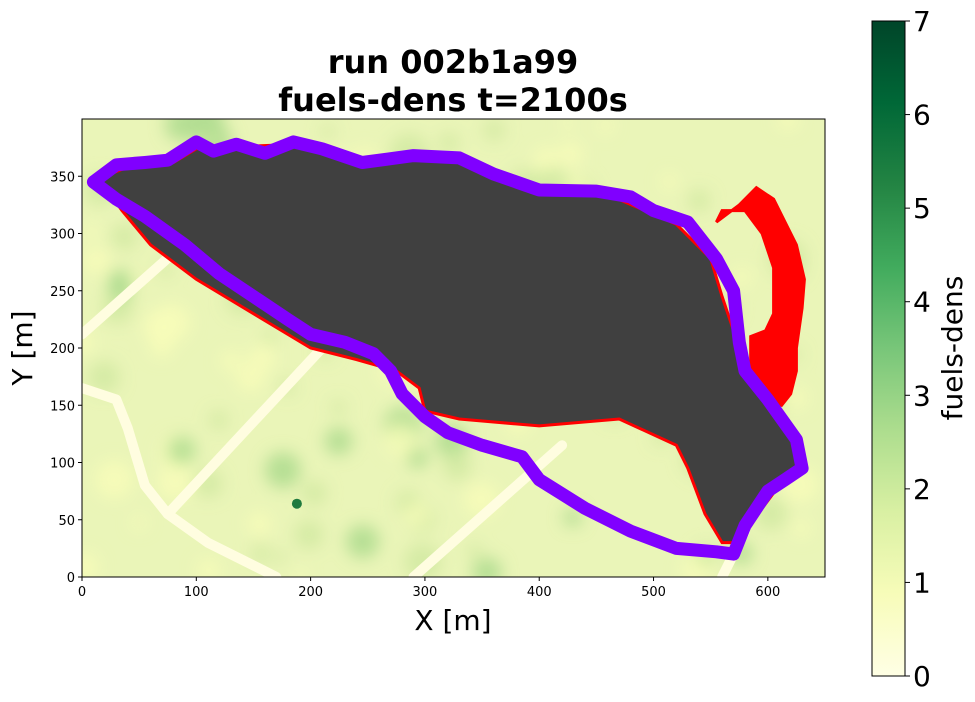 The image size is (975, 702). Describe the element at coordinates (62, 406) in the screenshot. I see `y-tick-label: 150` at that location.